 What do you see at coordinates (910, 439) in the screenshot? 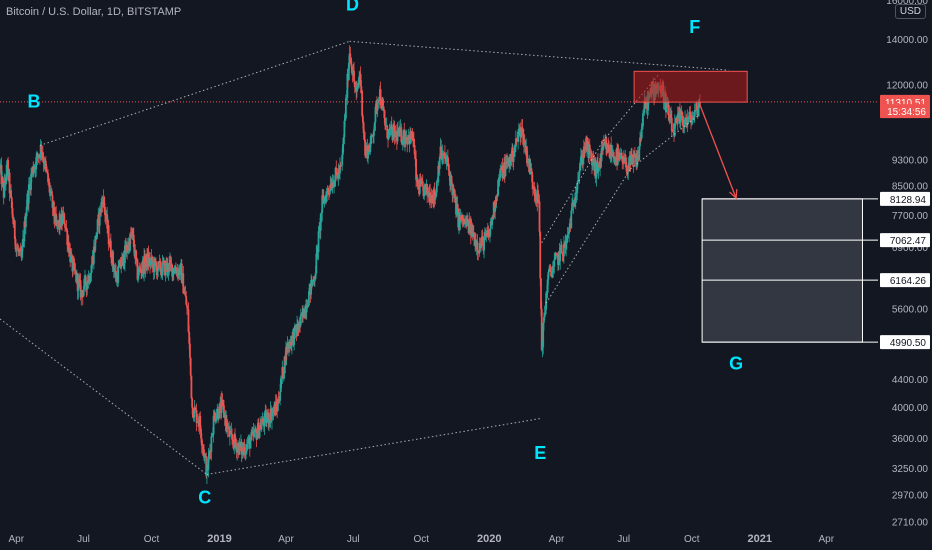
I see `price-tick-label: 3600.00` at bounding box center [910, 439].